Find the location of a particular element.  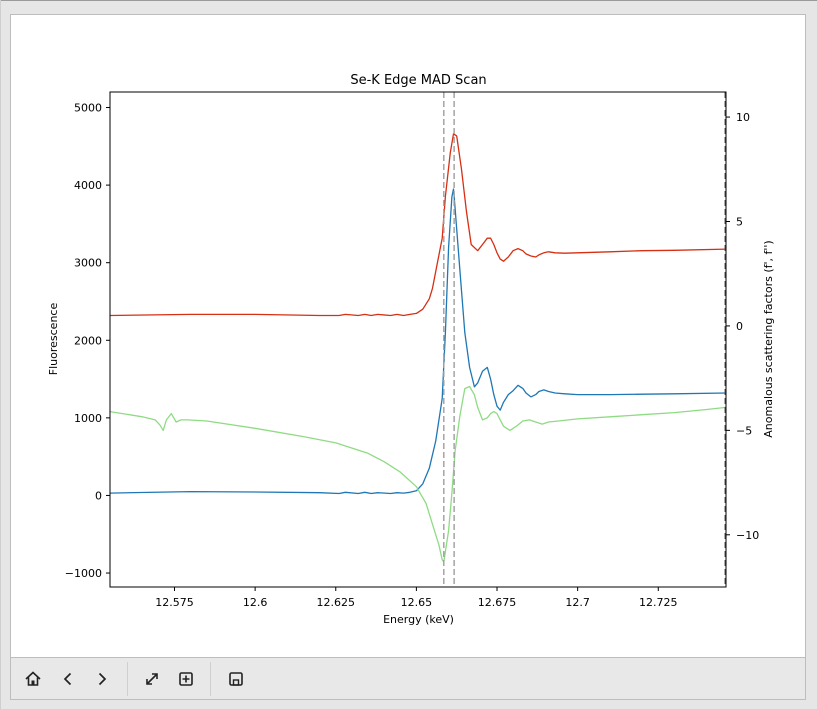

y-tick-label: −1000 is located at coordinates (83, 573).